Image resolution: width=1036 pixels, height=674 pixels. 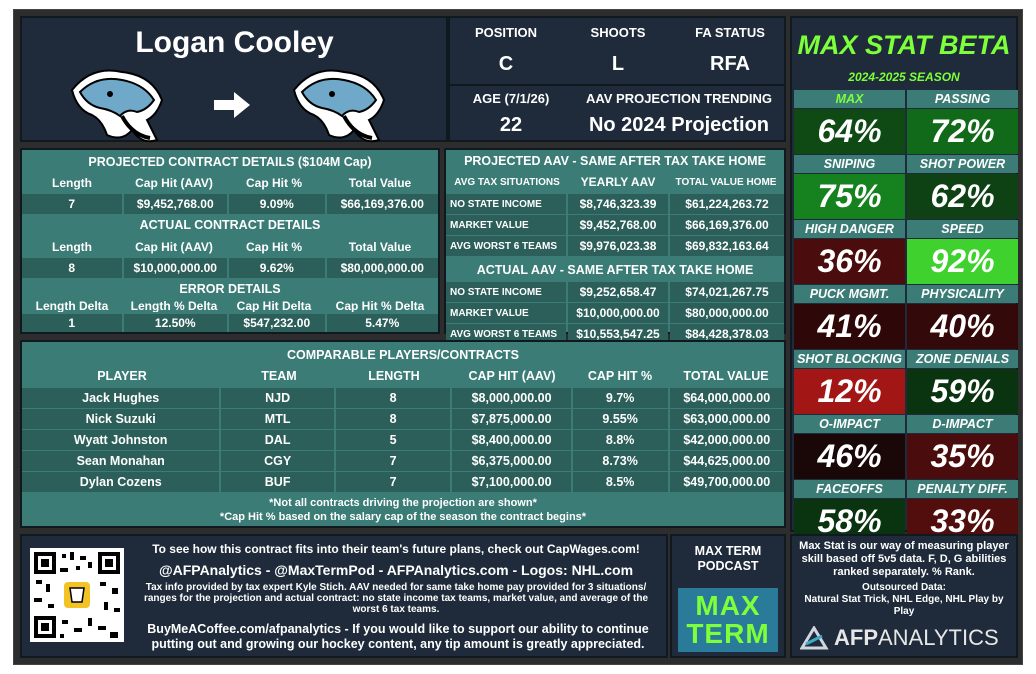 What do you see at coordinates (904, 45) in the screenshot?
I see `max-stat-title: MAX STAT BETA` at bounding box center [904, 45].